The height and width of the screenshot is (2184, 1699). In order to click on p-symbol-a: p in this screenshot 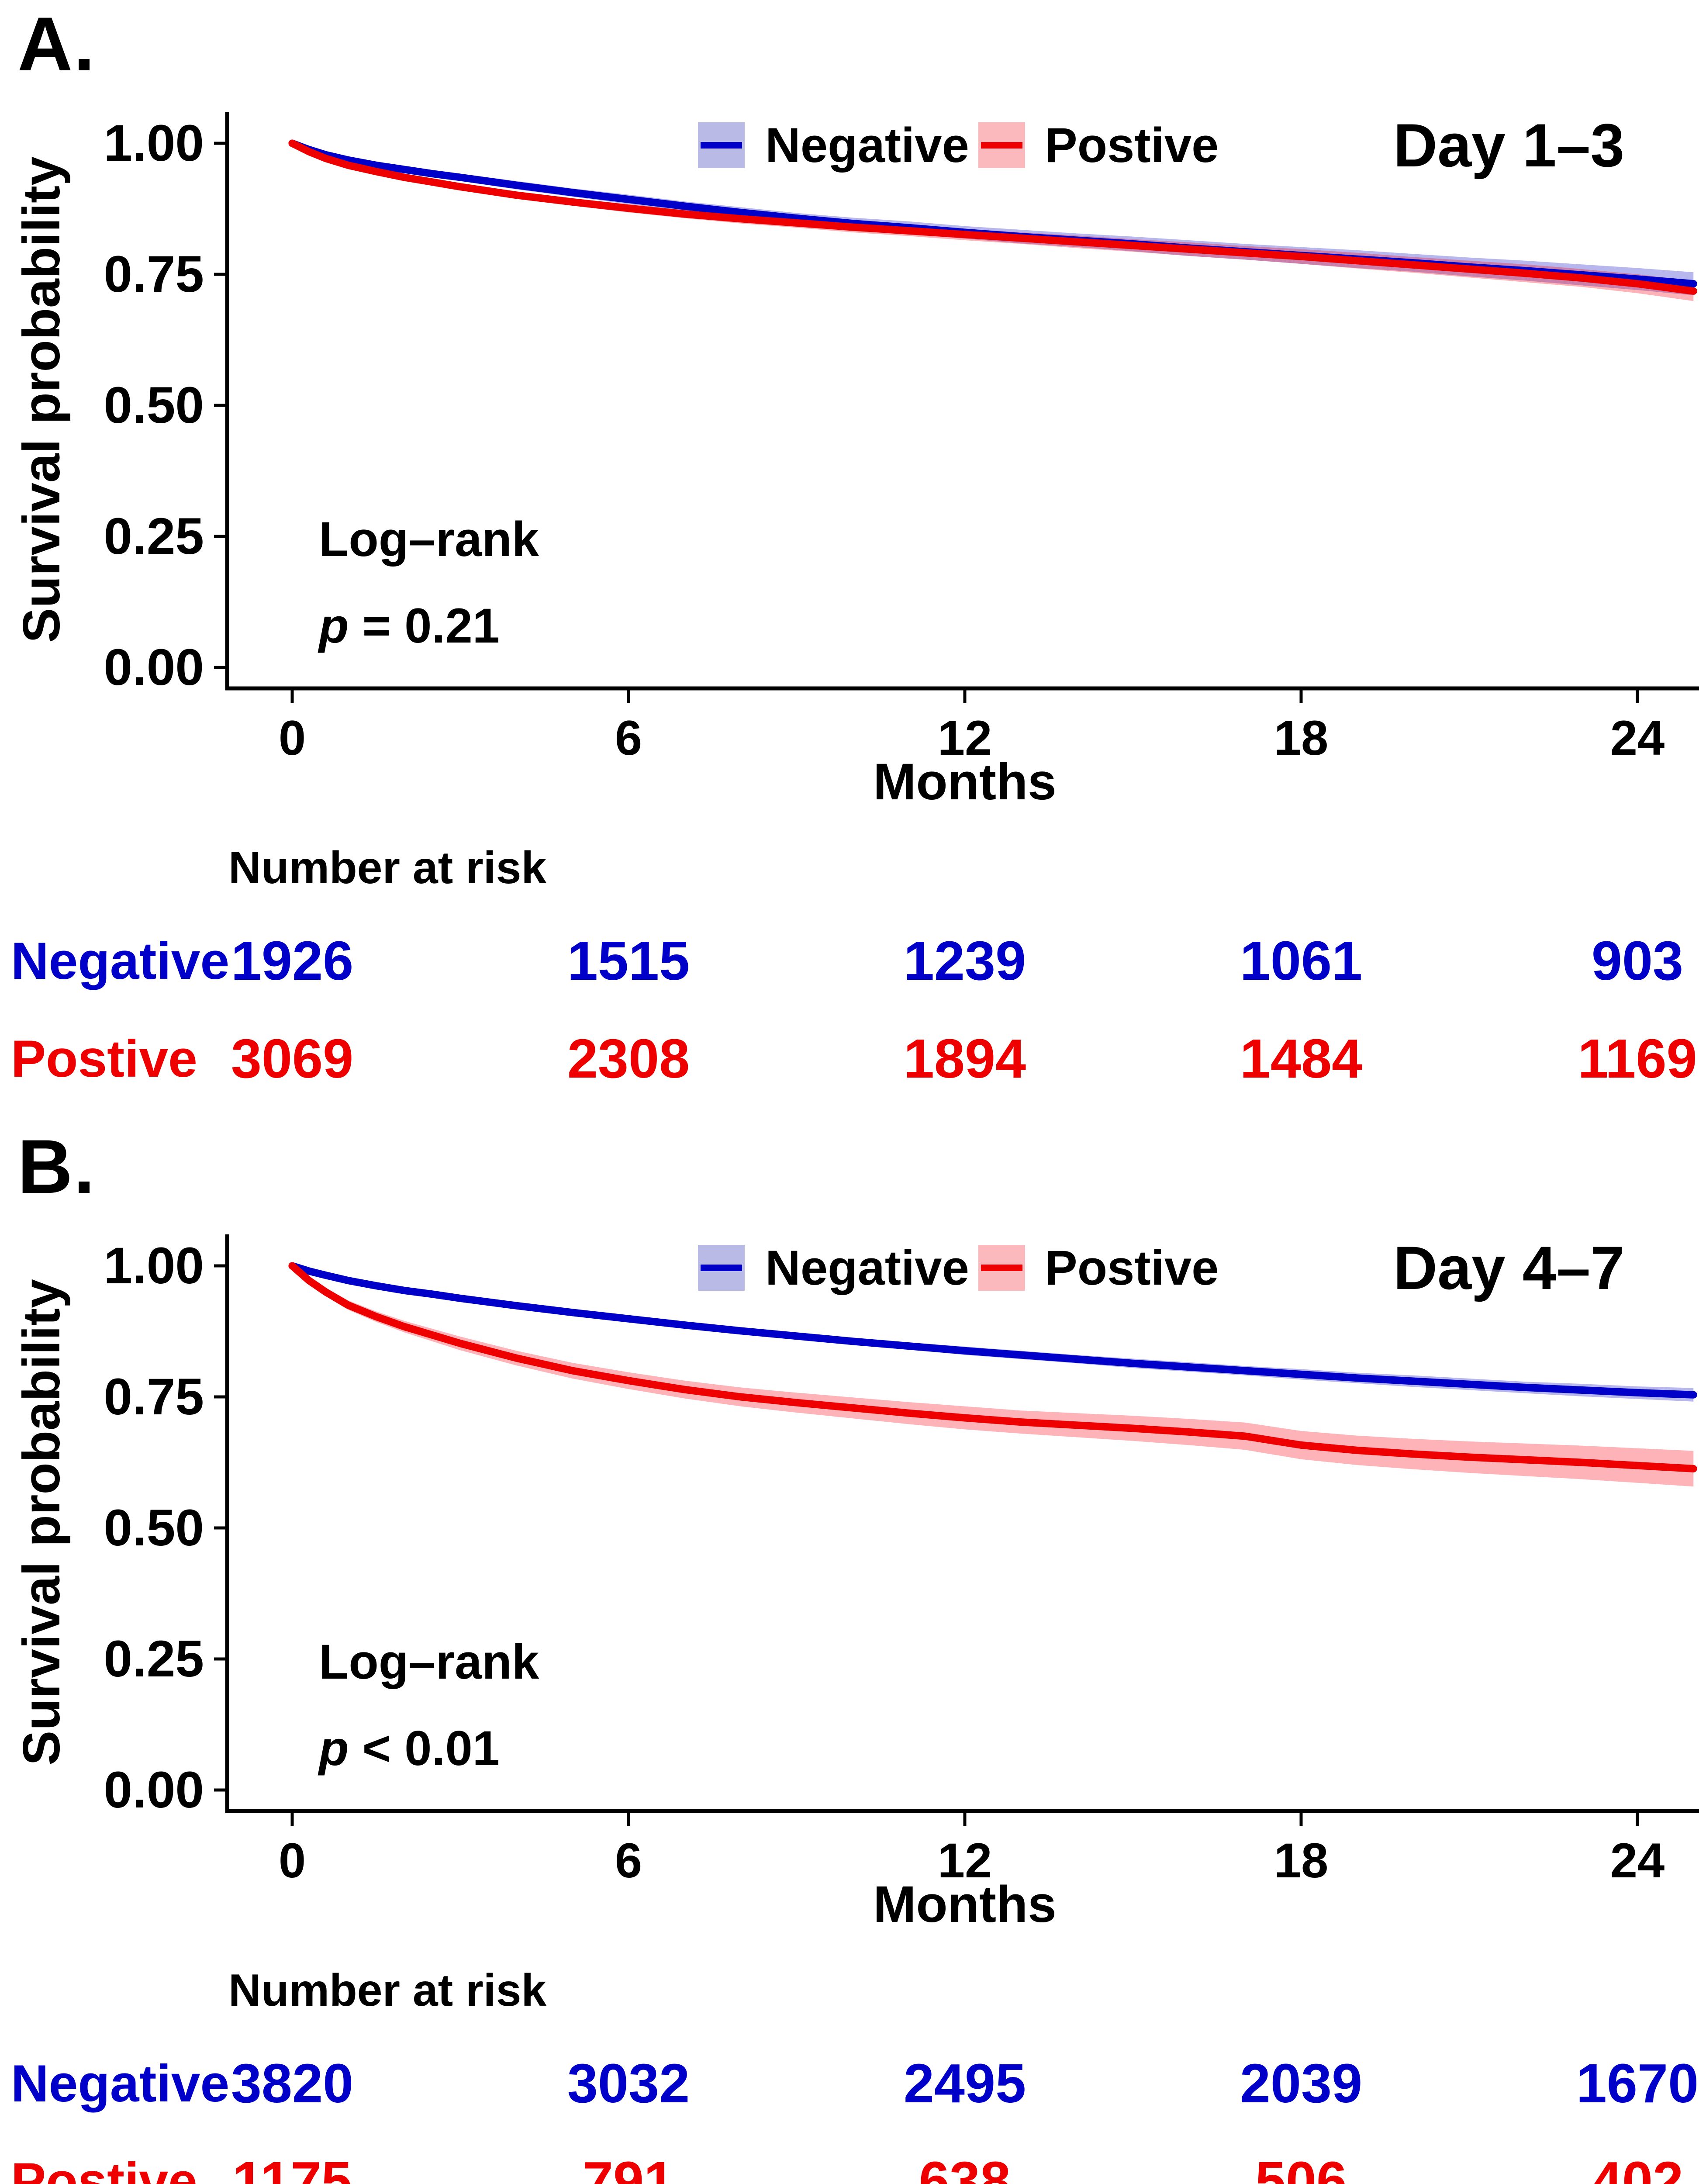, I will do `click(334, 625)`.